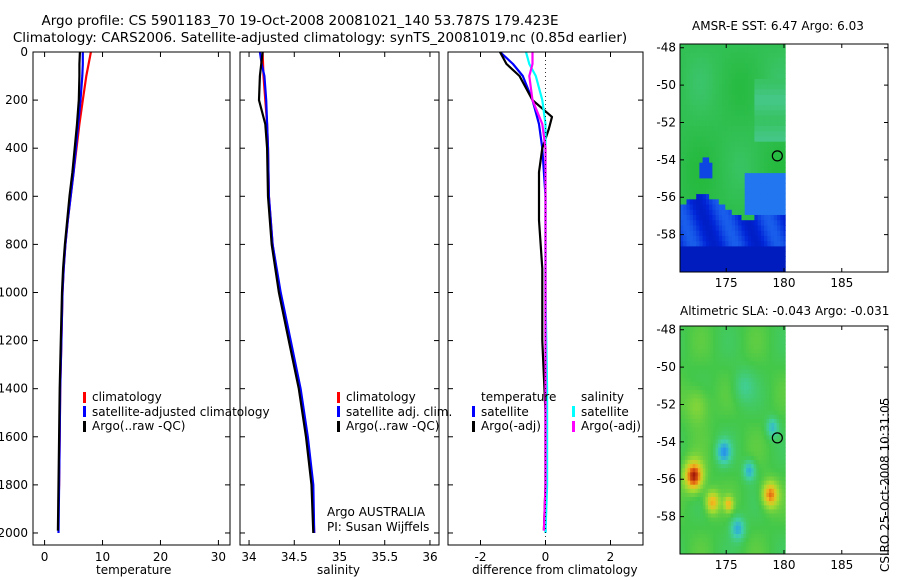 The width and height of the screenshot is (900, 580). I want to click on x-tick-label: 34.5, so click(294, 557).